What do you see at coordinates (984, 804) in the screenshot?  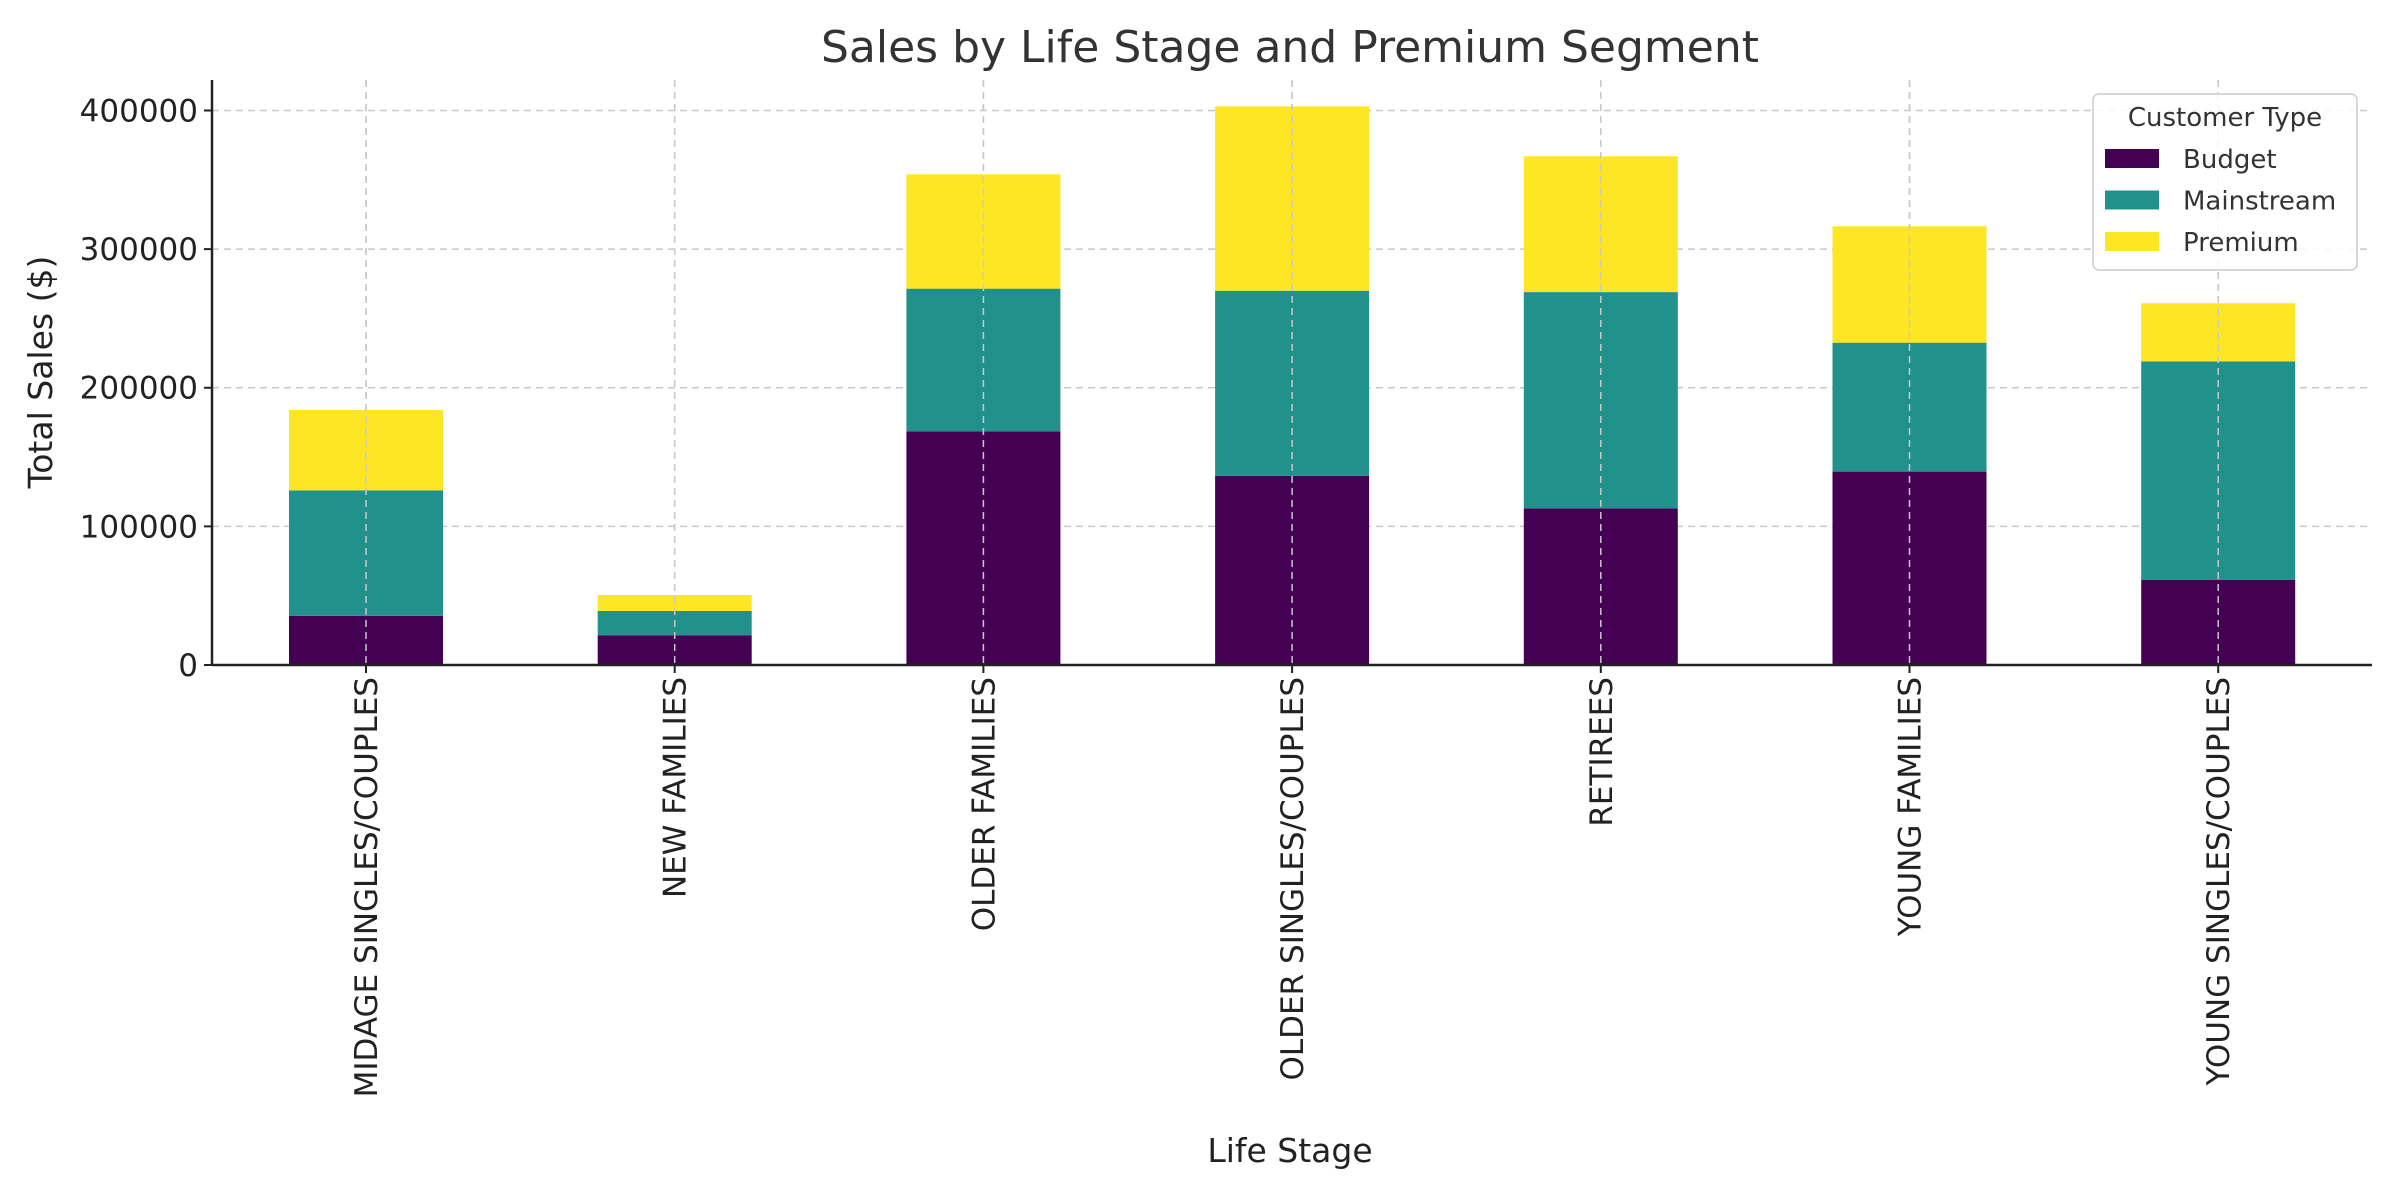 I see `x-tick-label: OLDER FAMILIES` at bounding box center [984, 804].